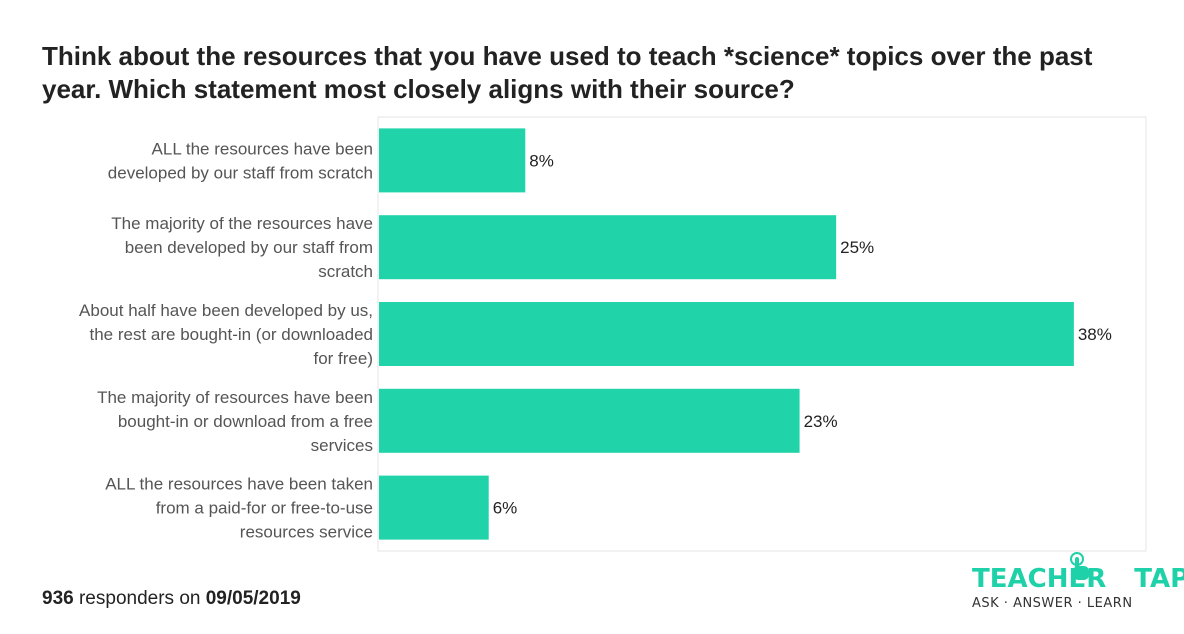 The width and height of the screenshot is (1184, 634). I want to click on value-label-1: 25%, so click(857, 247).